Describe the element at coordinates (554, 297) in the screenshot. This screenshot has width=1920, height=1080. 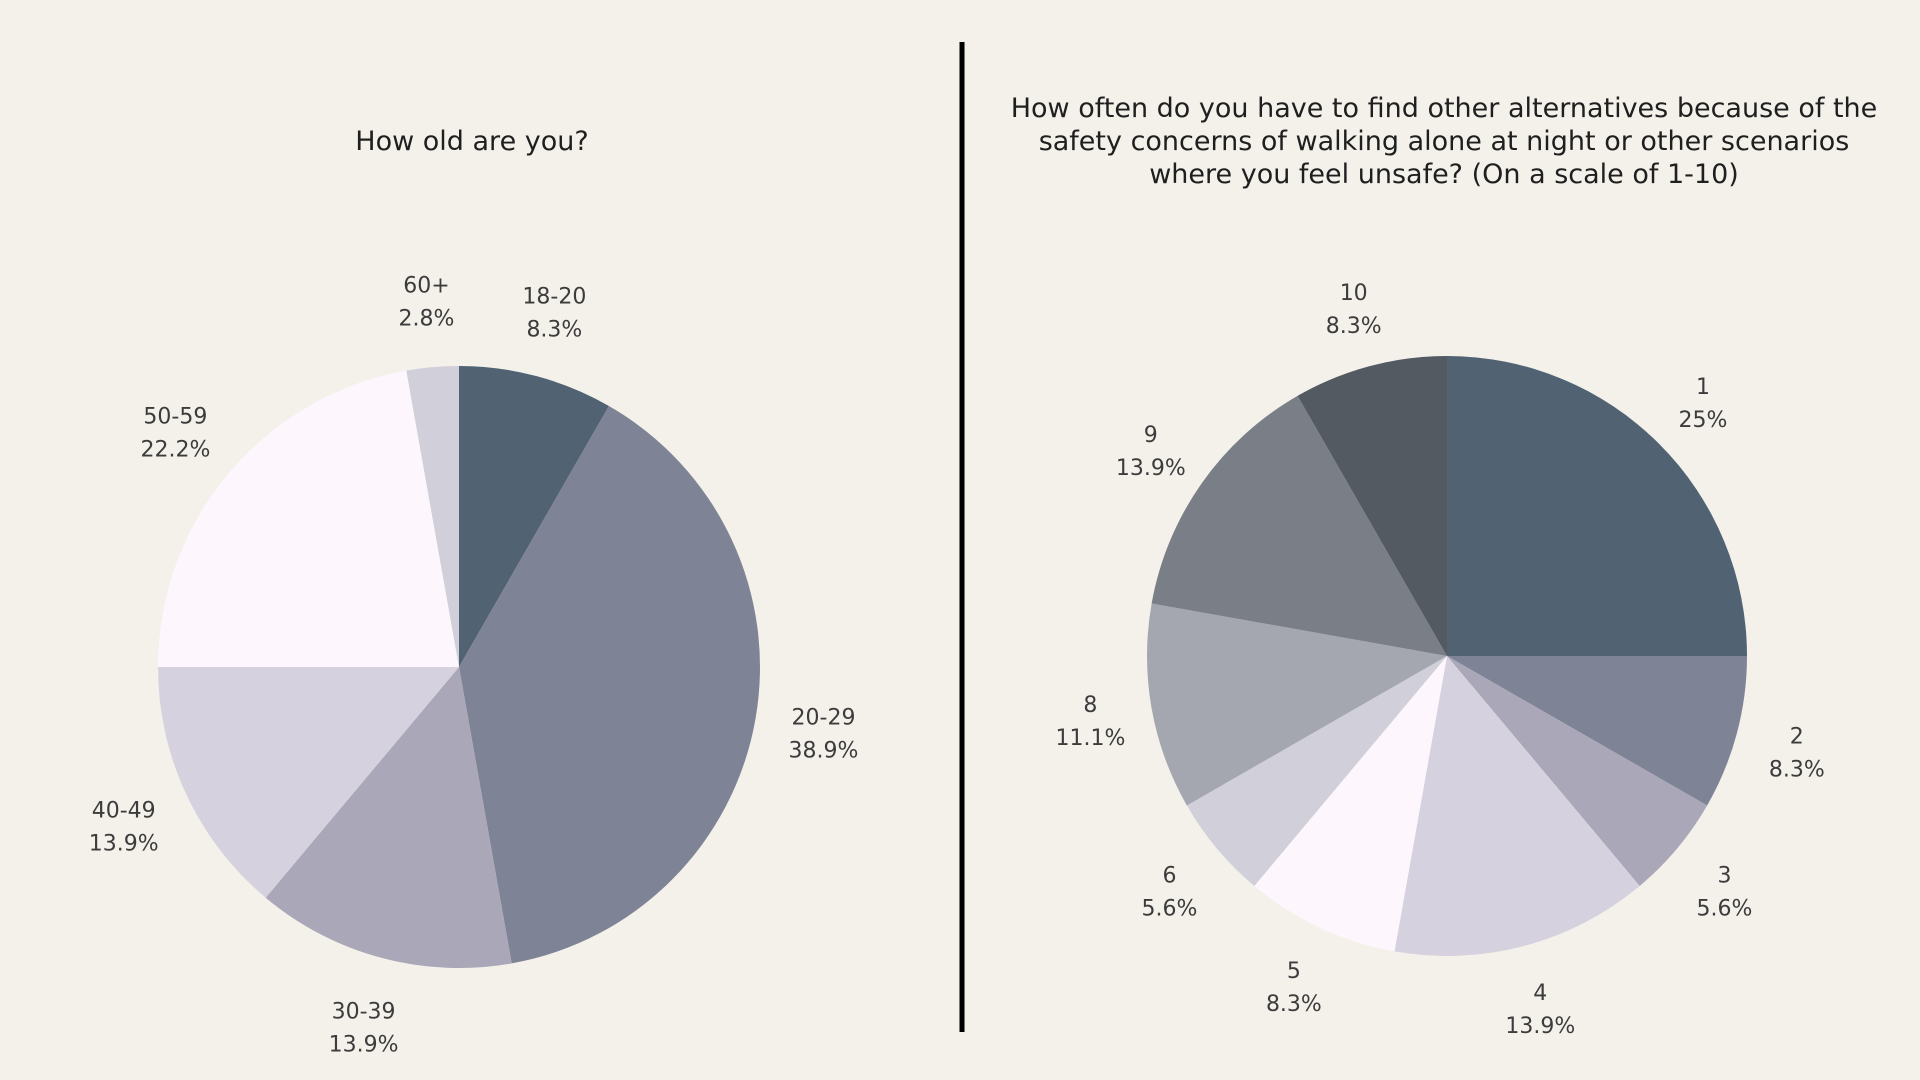
I see `chart-1-category-label-18-20: 18-20` at that location.